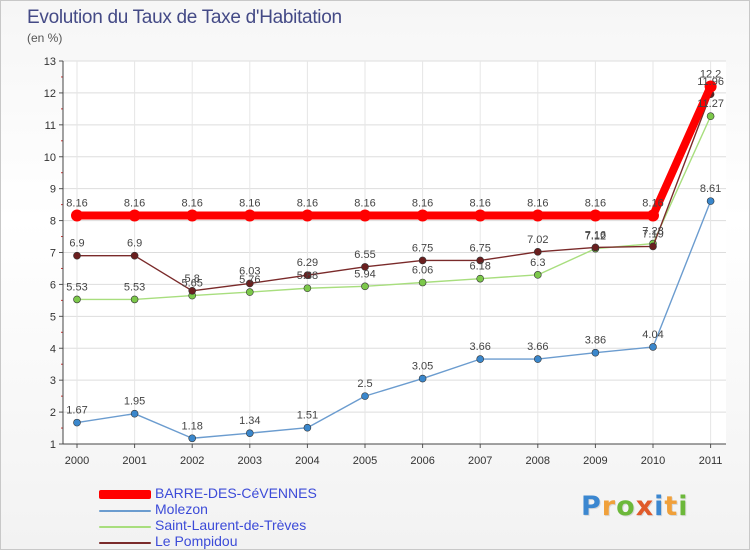 The width and height of the screenshot is (750, 550). I want to click on chart-subtitle: (en %), so click(45, 38).